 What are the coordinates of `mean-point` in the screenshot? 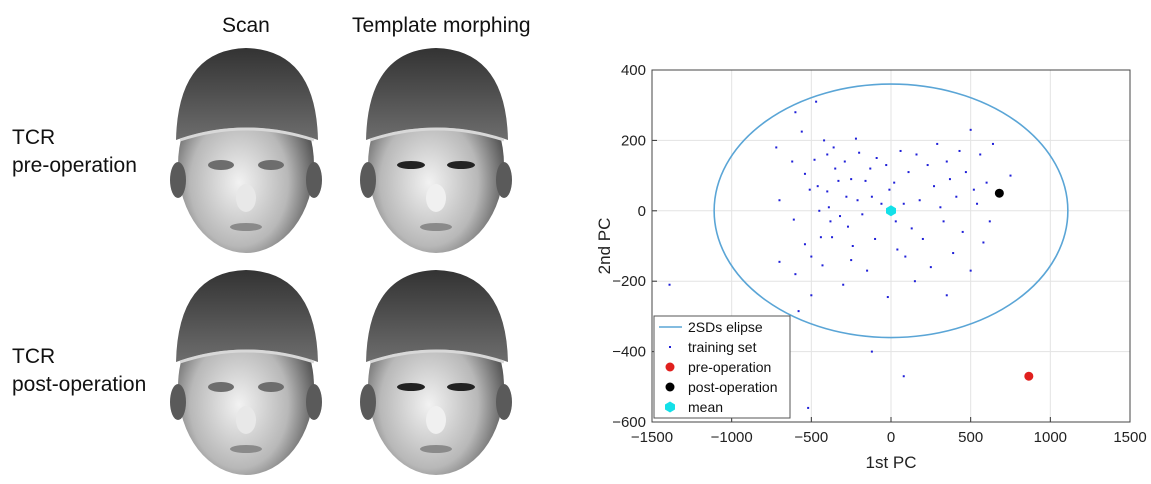 It's located at (891, 211).